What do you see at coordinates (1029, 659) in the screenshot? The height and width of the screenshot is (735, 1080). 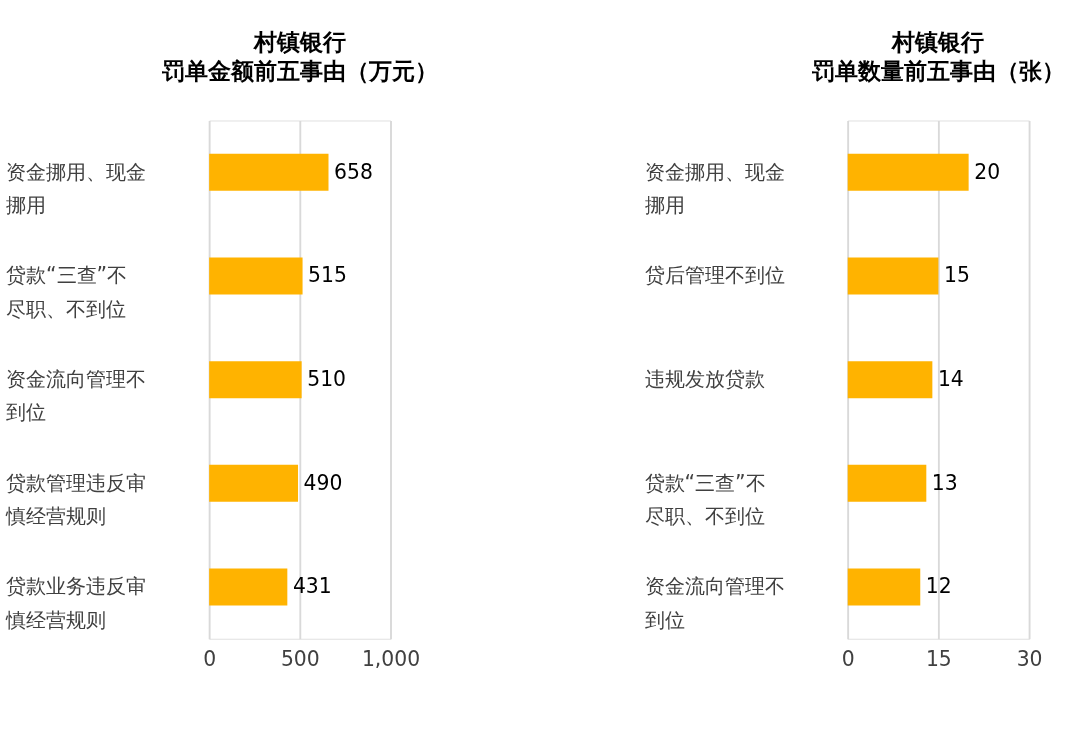 I see `x-tick-label: 30` at bounding box center [1029, 659].